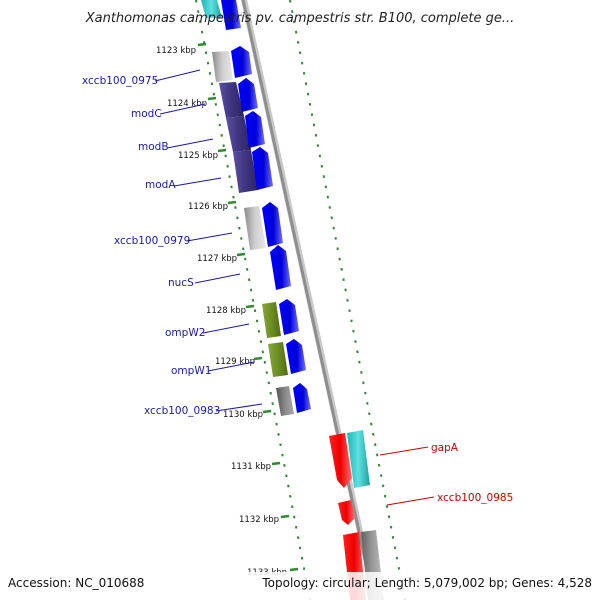 Image resolution: width=600 pixels, height=600 pixels. I want to click on cds-gapA, so click(358, 459).